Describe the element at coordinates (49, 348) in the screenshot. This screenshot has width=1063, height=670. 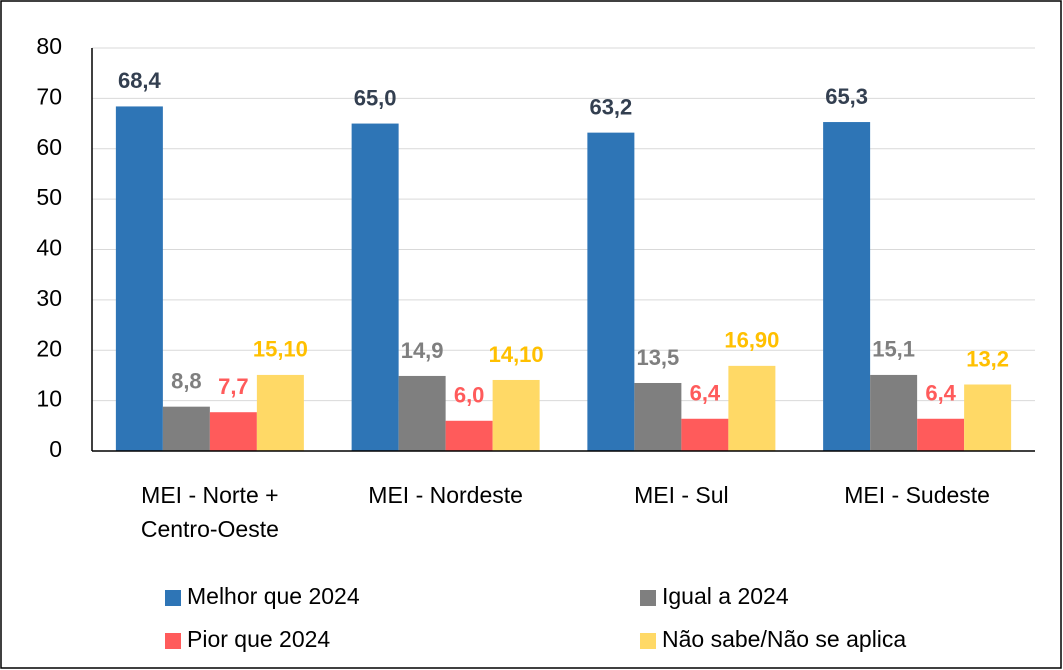
I see `y-tick-label: 20` at that location.